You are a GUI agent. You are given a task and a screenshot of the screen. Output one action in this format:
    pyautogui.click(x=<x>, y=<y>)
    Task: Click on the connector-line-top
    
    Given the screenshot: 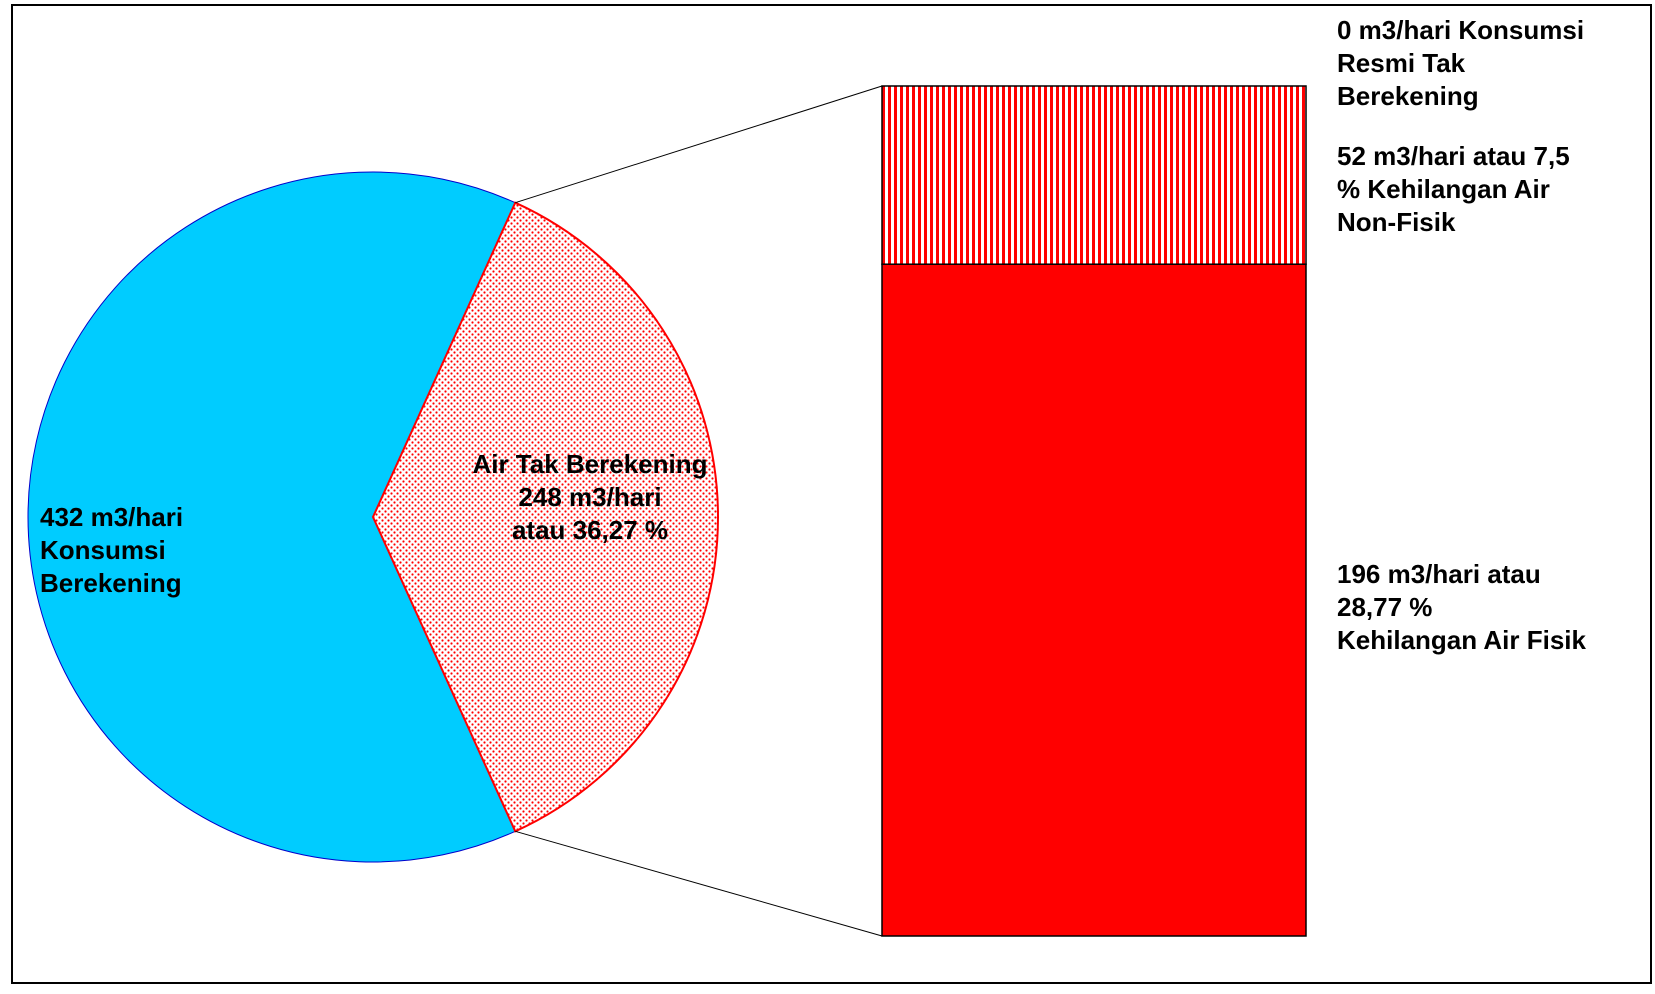 What is the action you would take?
    pyautogui.click(x=699, y=144)
    